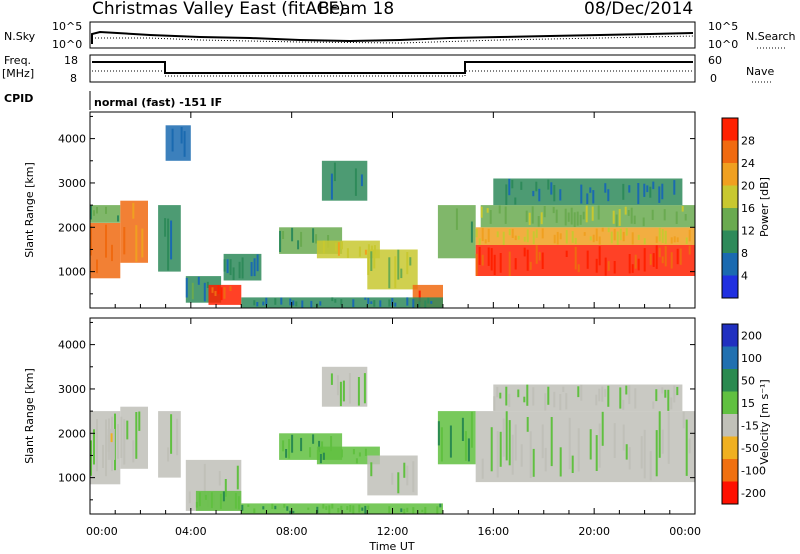 The width and height of the screenshot is (800, 554). What do you see at coordinates (391, 546) in the screenshot?
I see `x-axis-label: Time UT` at bounding box center [391, 546].